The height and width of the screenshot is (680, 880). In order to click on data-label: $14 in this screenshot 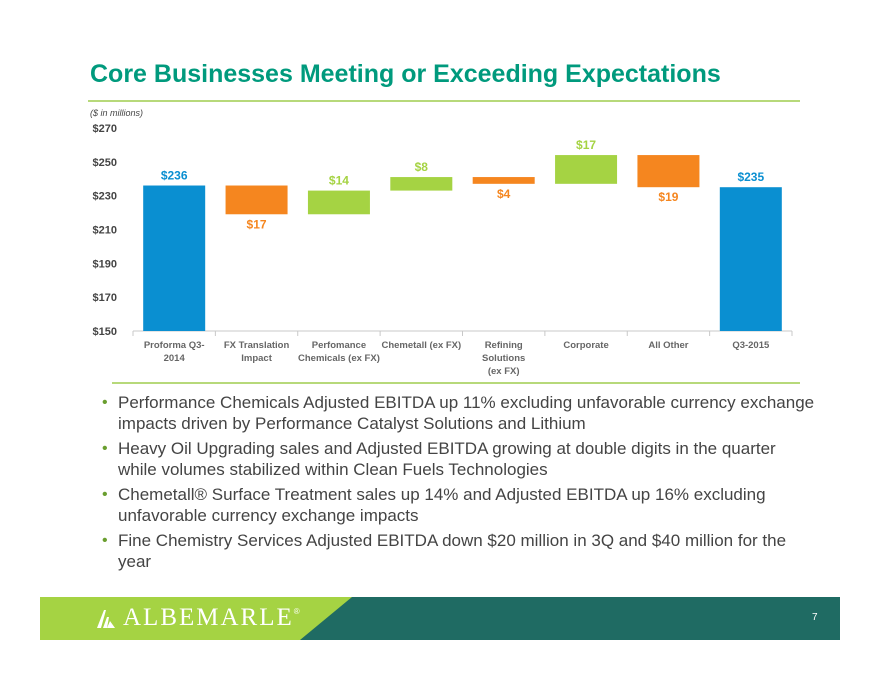, I will do `click(339, 181)`.